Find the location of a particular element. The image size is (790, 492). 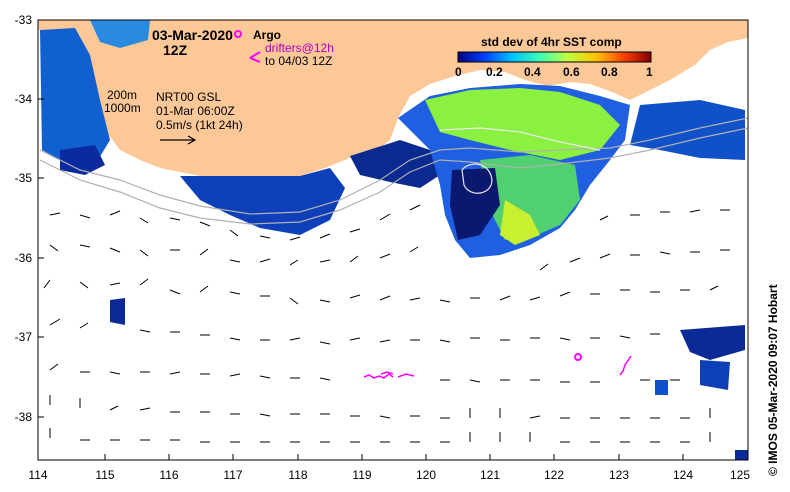

x-tick-label: 125 is located at coordinates (740, 475).